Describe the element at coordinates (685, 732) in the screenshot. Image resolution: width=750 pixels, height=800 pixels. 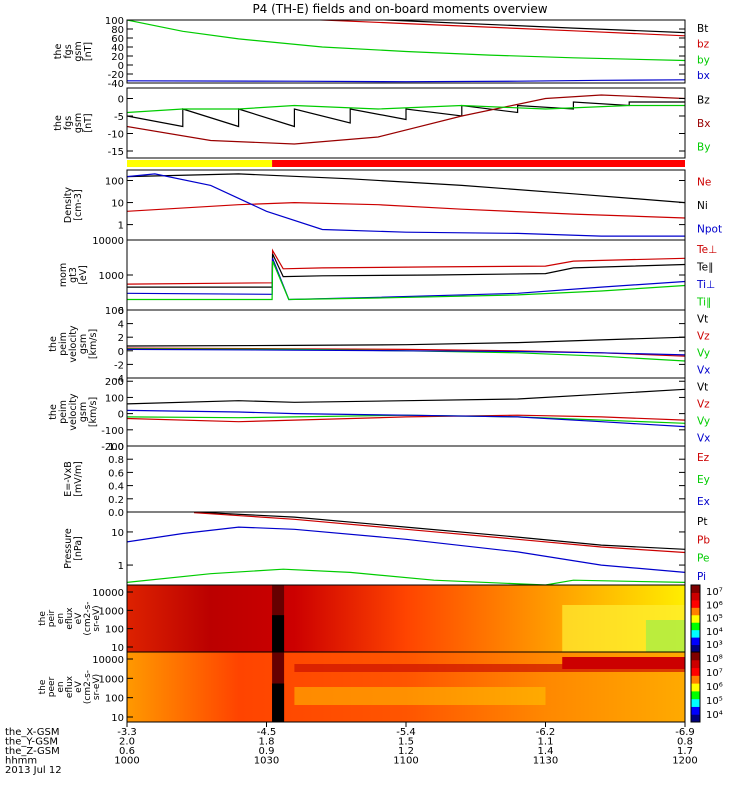
I see `x-axis-value: -6.9` at that location.